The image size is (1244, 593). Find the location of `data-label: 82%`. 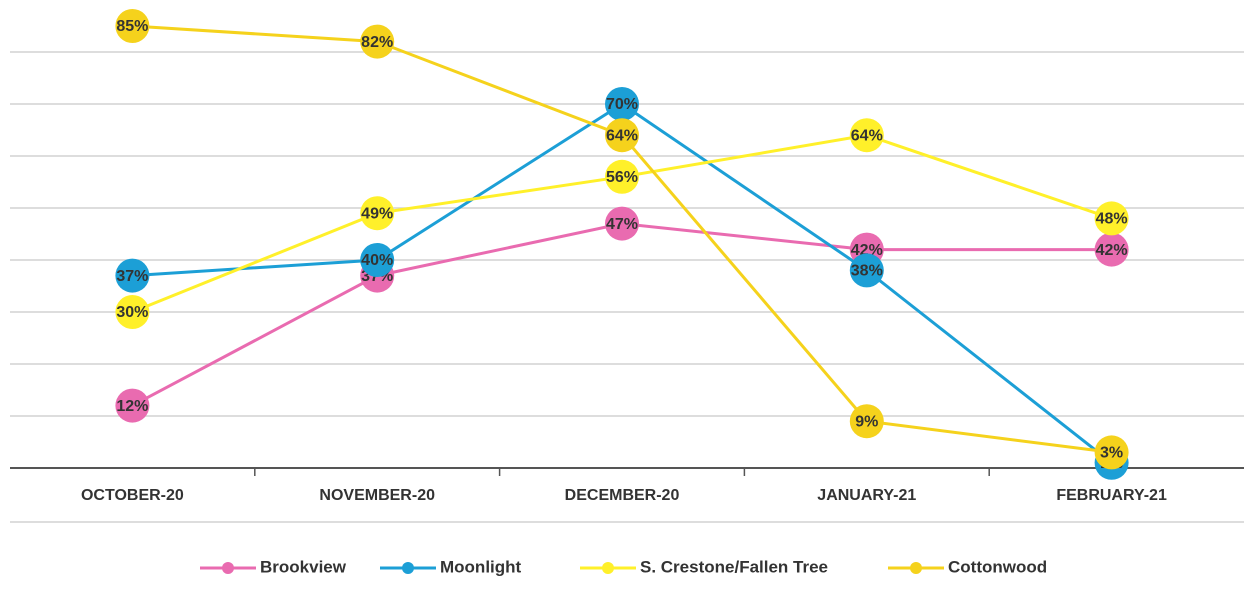

data-label: 82% is located at coordinates (377, 42).